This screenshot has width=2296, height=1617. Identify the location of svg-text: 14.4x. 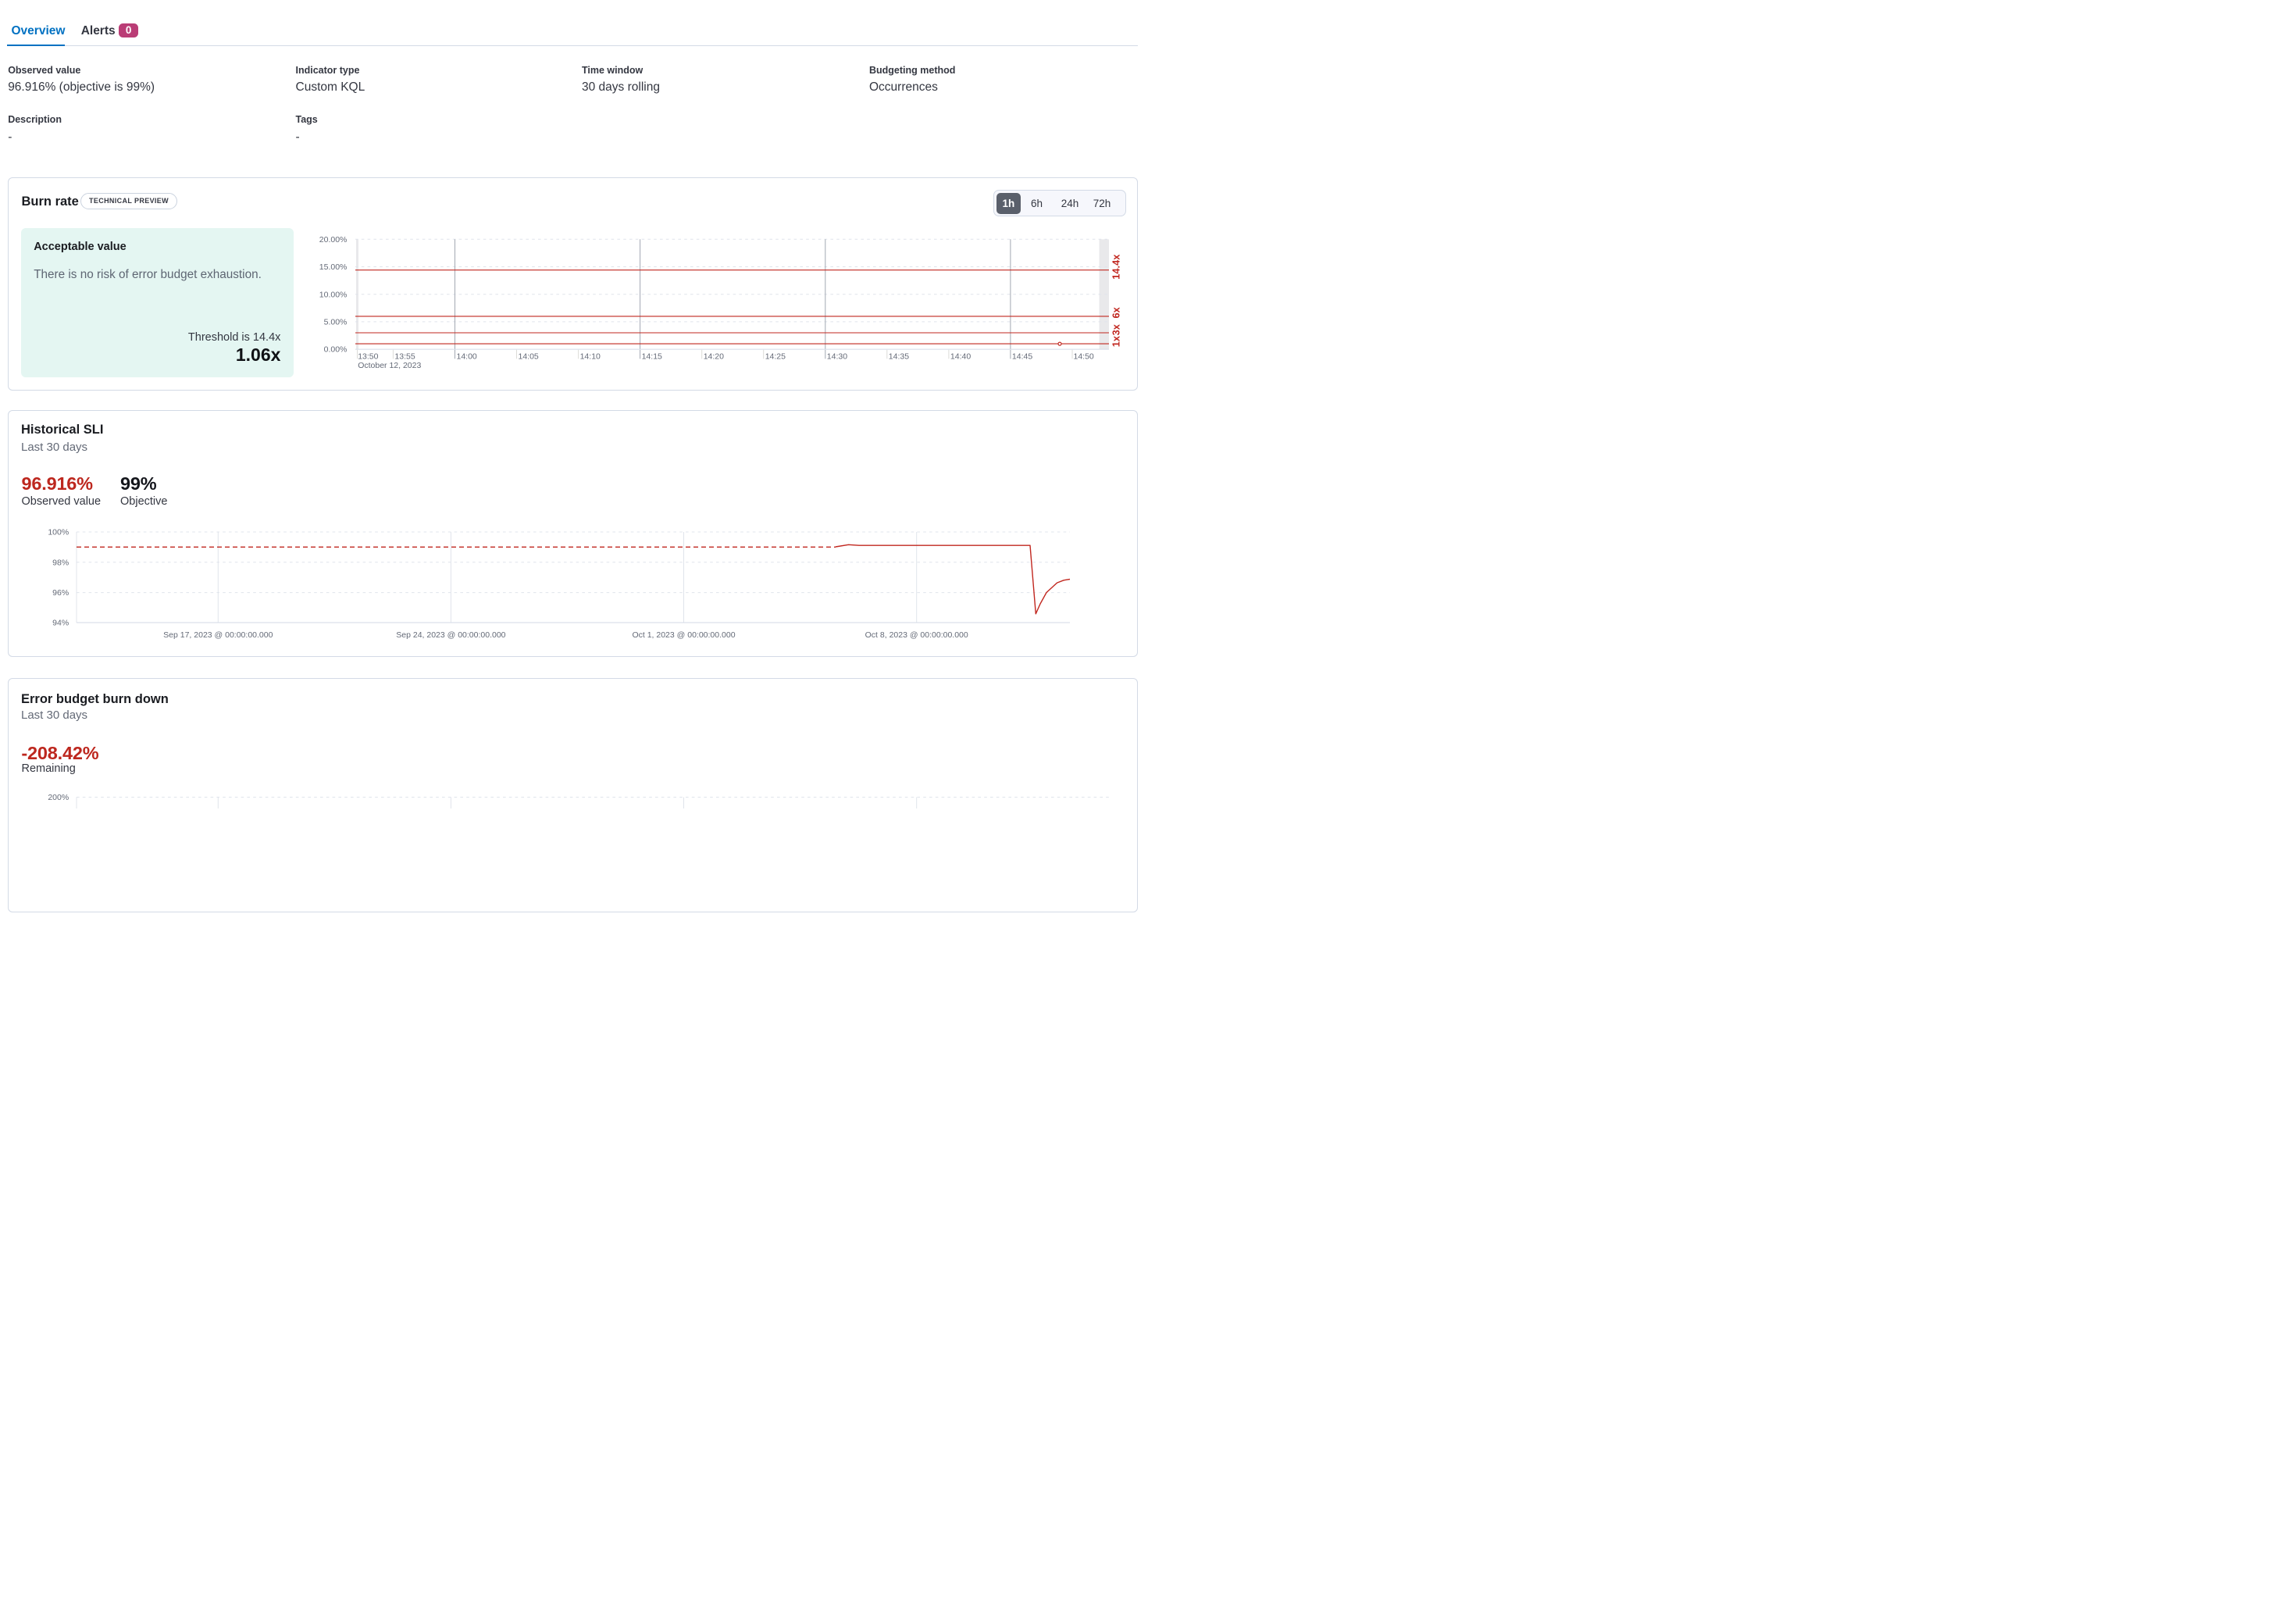
(1116, 267).